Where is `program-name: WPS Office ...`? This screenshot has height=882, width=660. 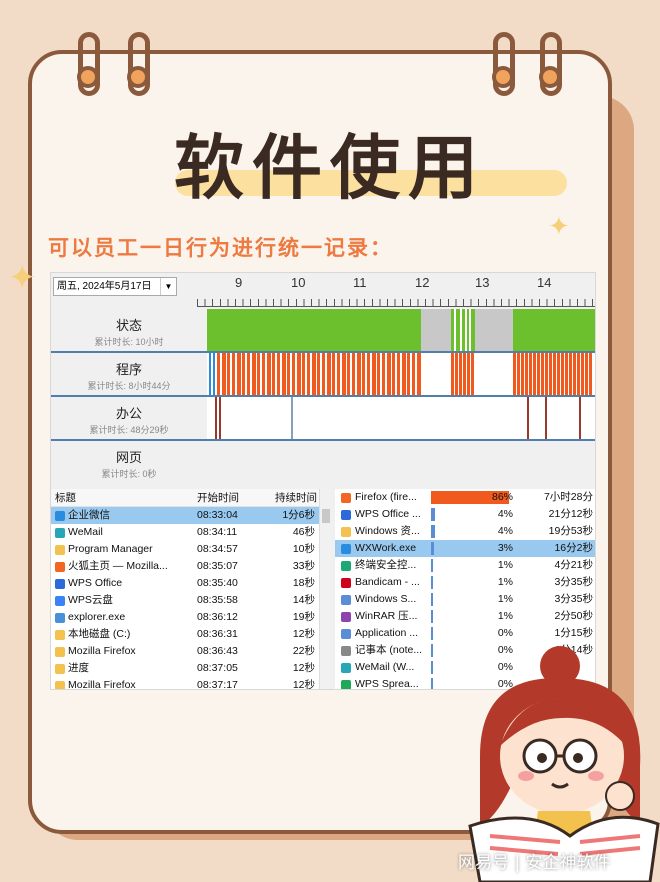
program-name: WPS Office ... is located at coordinates (388, 514).